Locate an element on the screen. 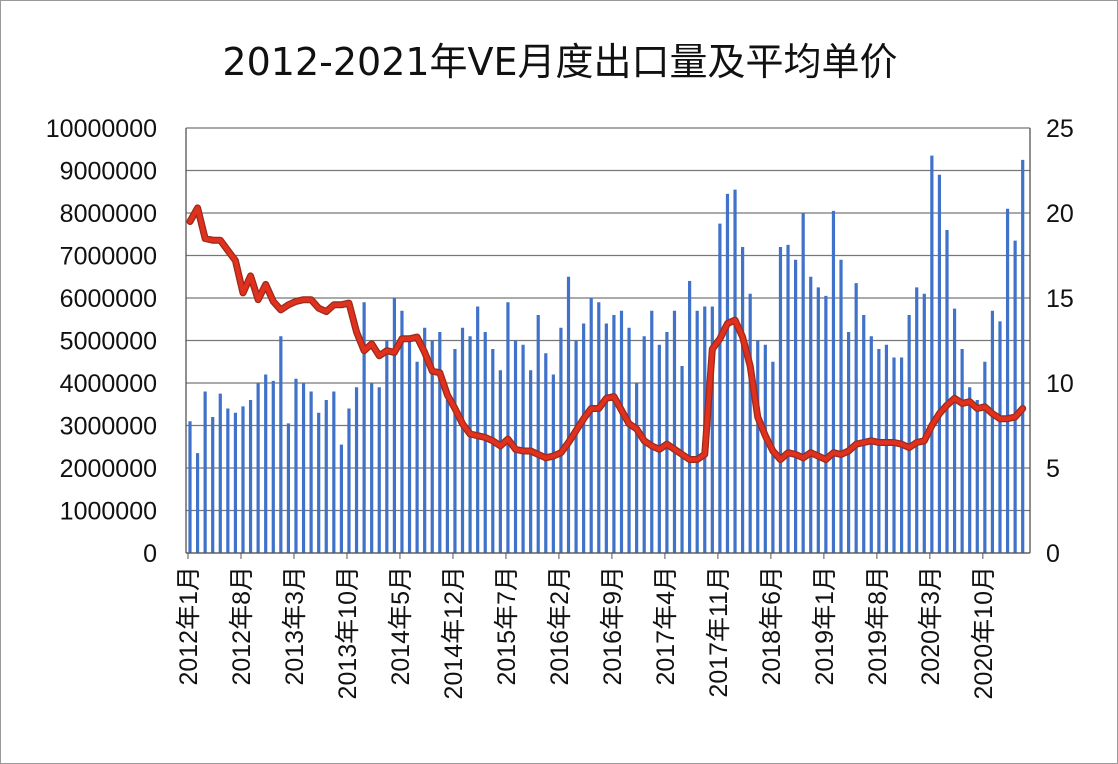  y2-tick-label: 5 is located at coordinates (1053, 469).